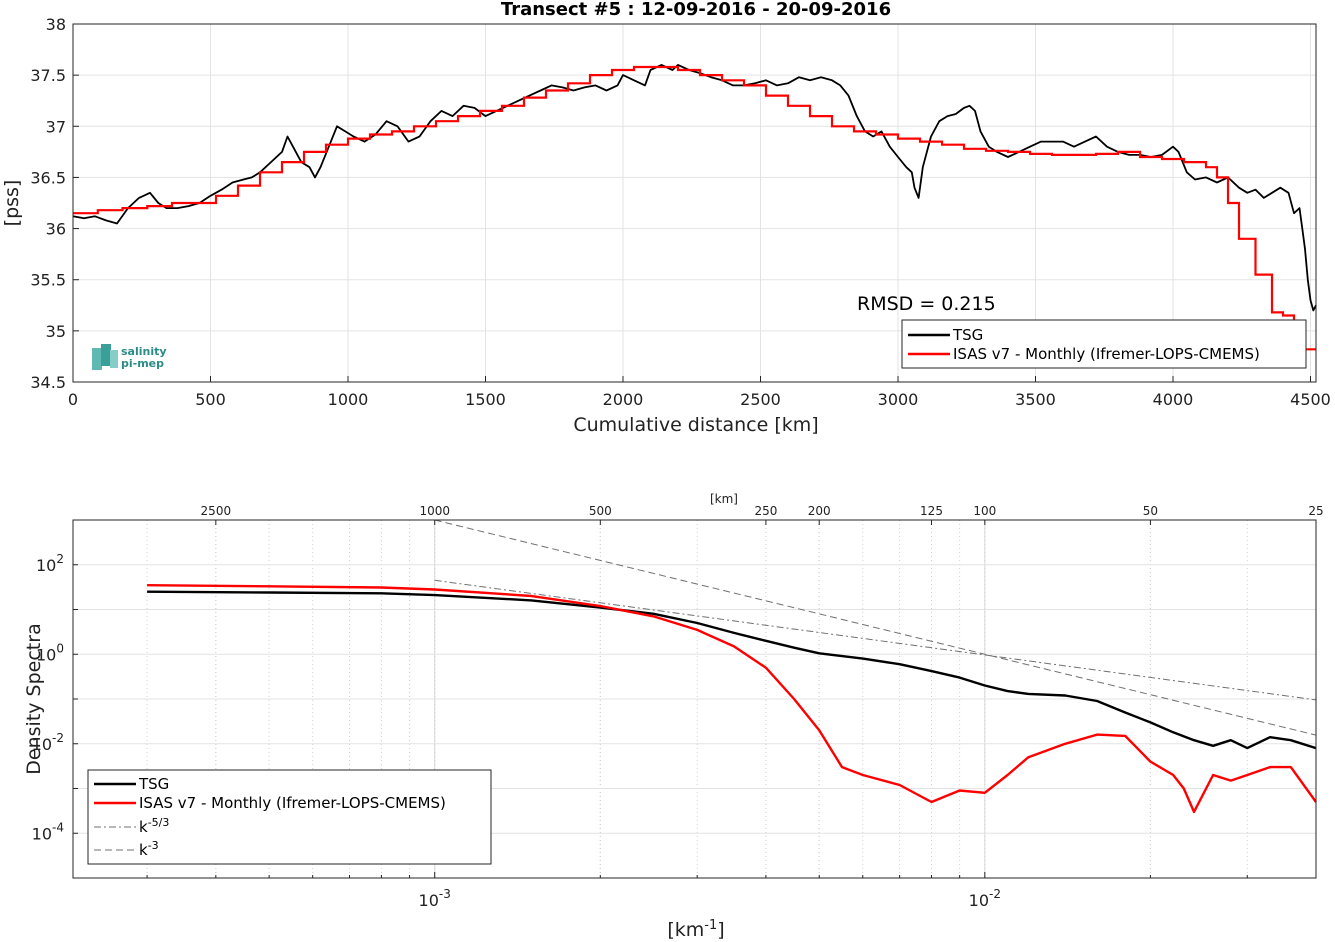  I want to click on series-line-tsg, so click(732, 670).